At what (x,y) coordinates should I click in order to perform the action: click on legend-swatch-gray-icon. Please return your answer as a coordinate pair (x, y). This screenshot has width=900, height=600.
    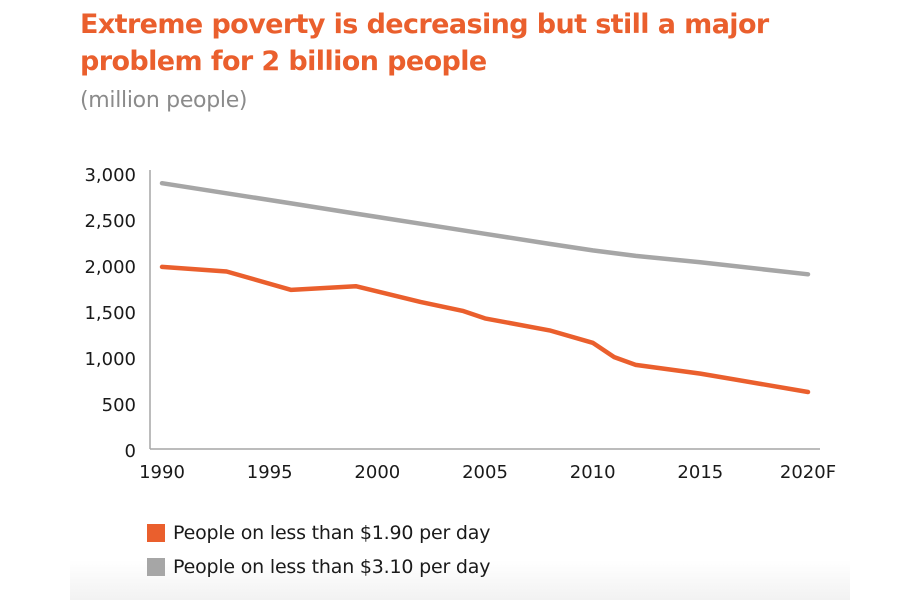
    Looking at the image, I should click on (156, 567).